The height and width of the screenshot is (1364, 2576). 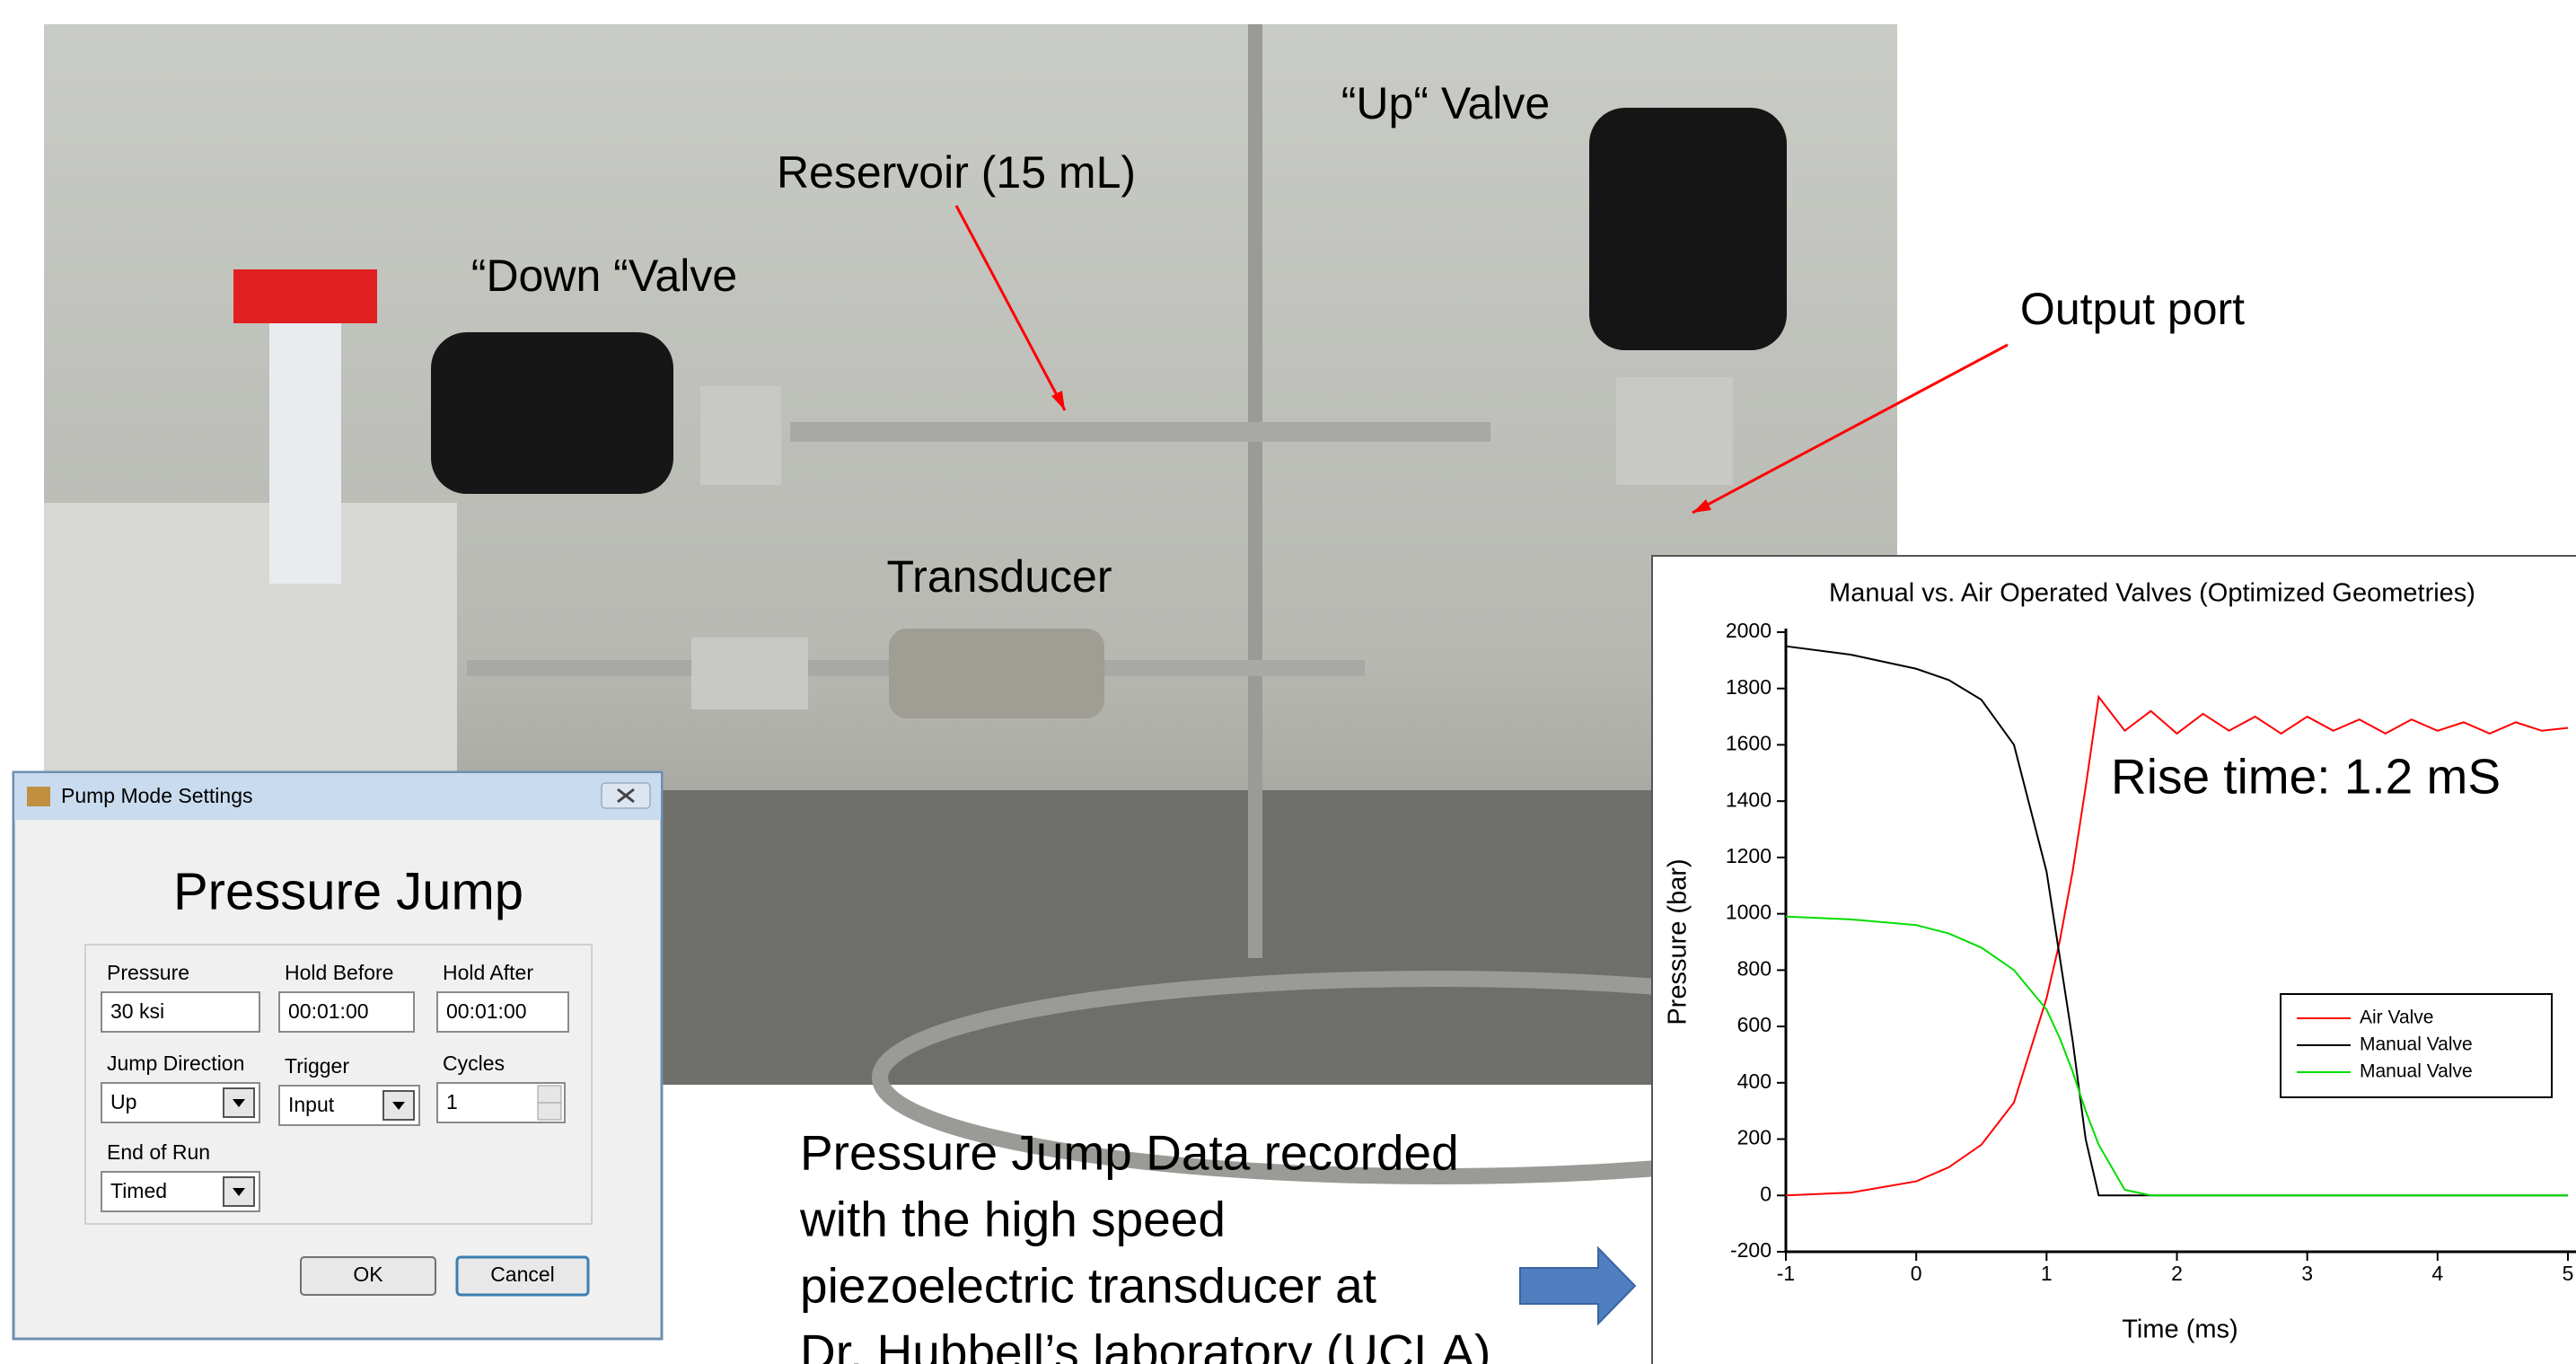 What do you see at coordinates (1145, 1344) in the screenshot?
I see `caption-line: Dr. Hubbell’s laboratory (UCLA)` at bounding box center [1145, 1344].